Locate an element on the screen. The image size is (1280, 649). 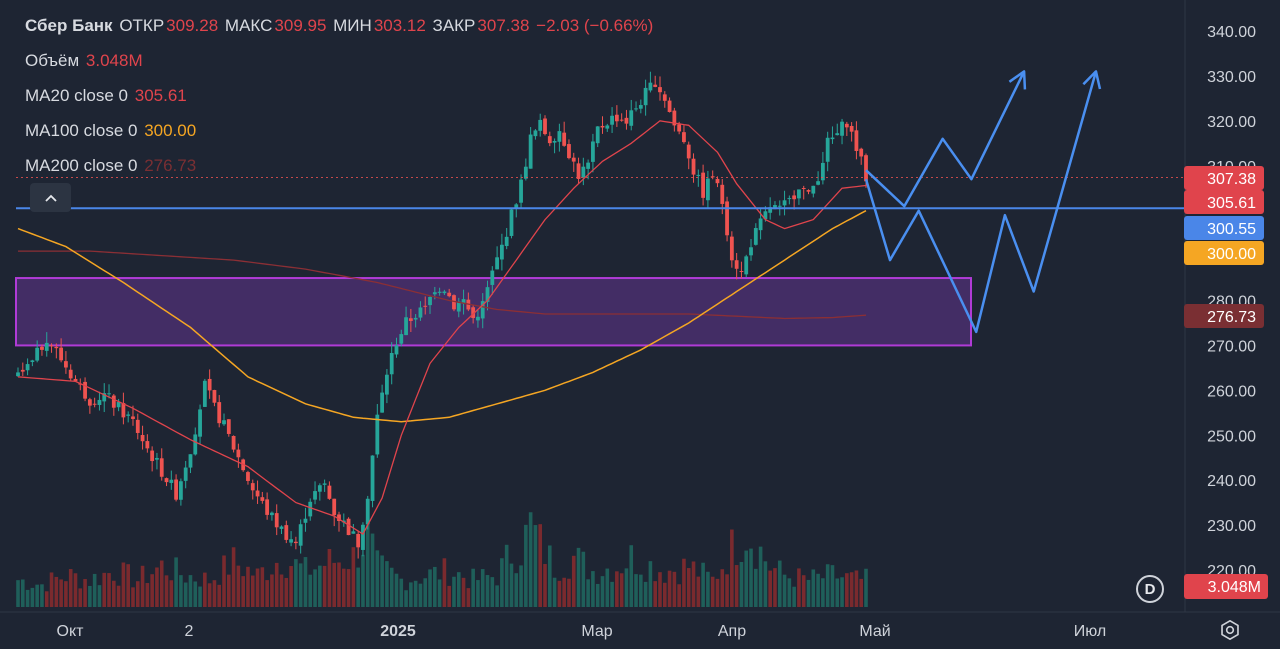
volume-label-text: 3.048M is located at coordinates (1234, 587).